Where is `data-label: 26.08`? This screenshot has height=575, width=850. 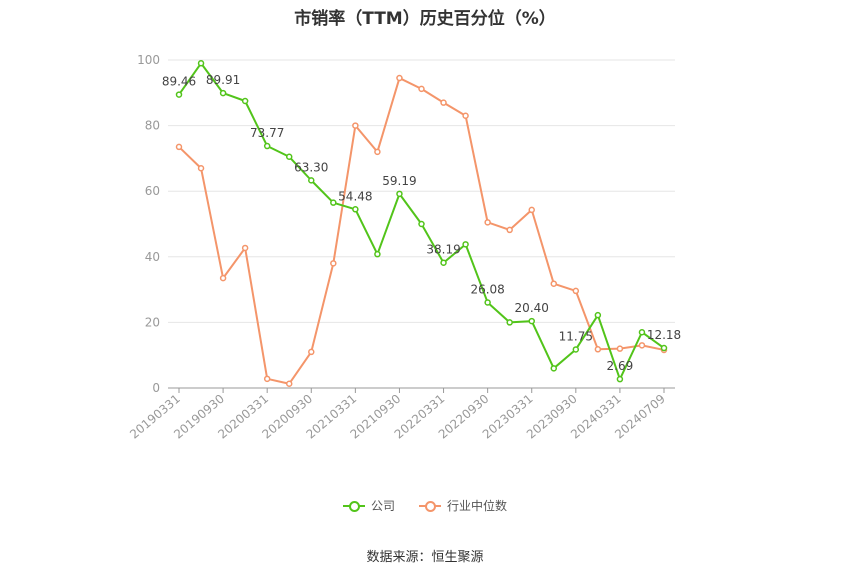
data-label: 26.08 is located at coordinates (487, 289).